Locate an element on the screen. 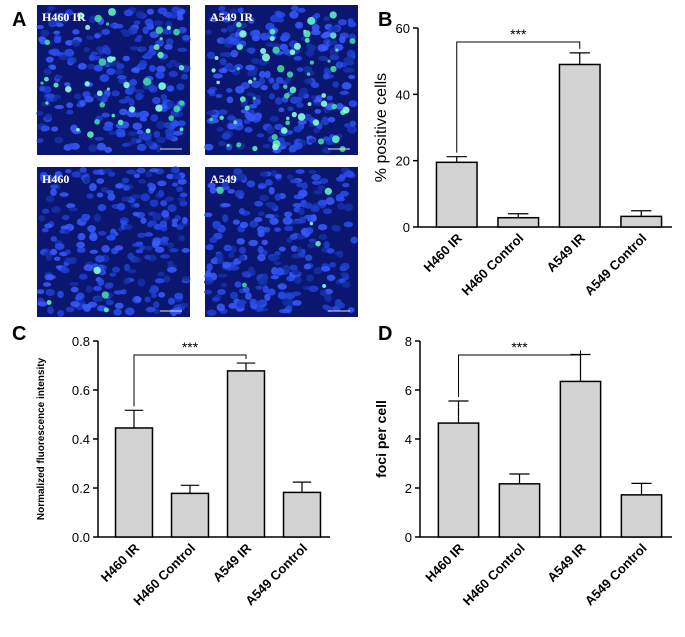  significance-bracket is located at coordinates (519, 374).